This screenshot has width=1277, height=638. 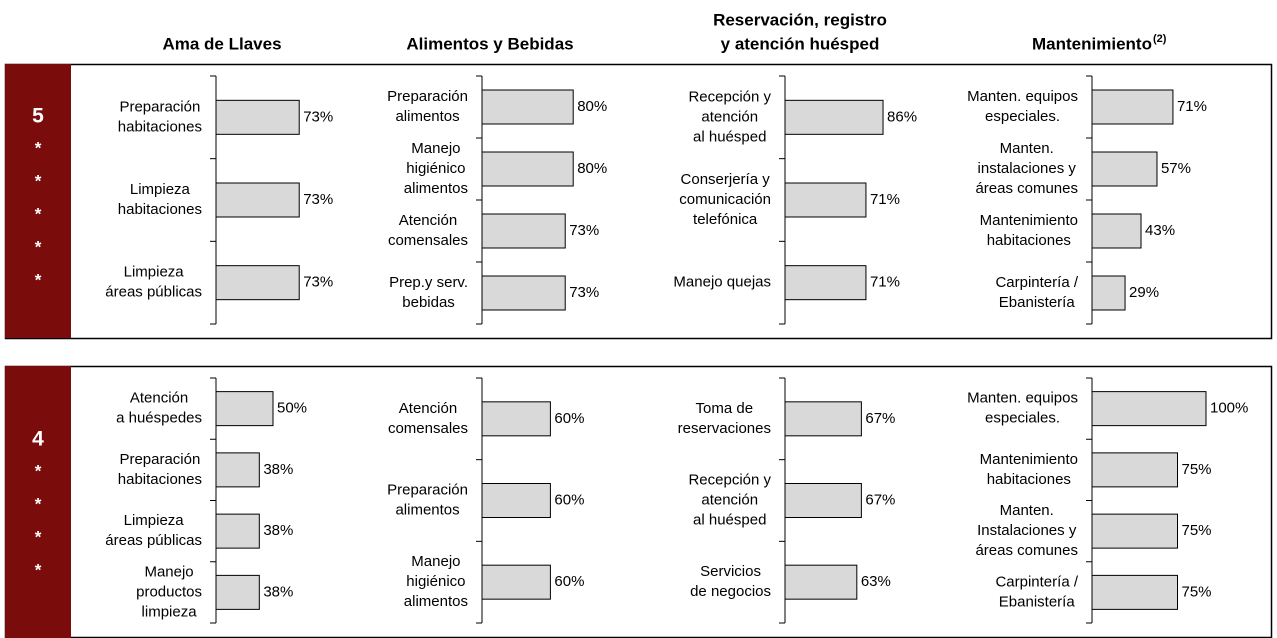 I want to click on rating: 4, so click(x=38, y=439).